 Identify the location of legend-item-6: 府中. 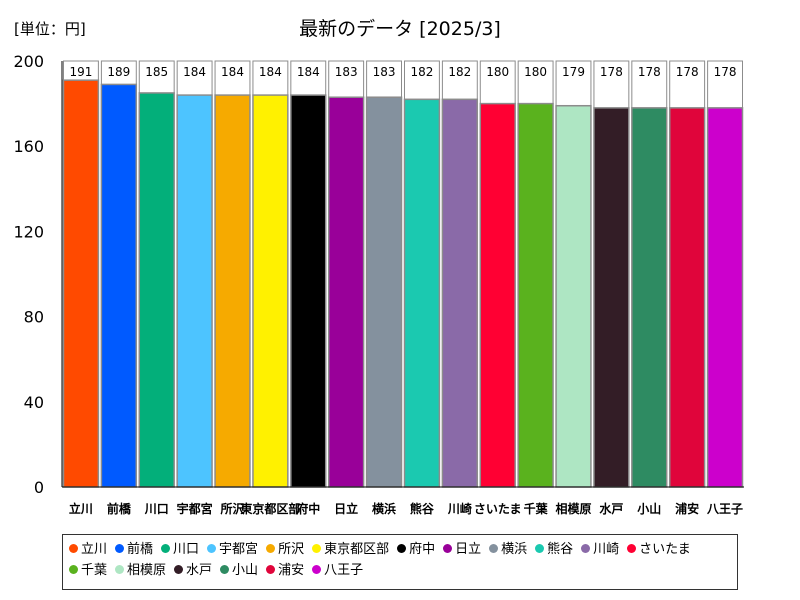
(416, 549).